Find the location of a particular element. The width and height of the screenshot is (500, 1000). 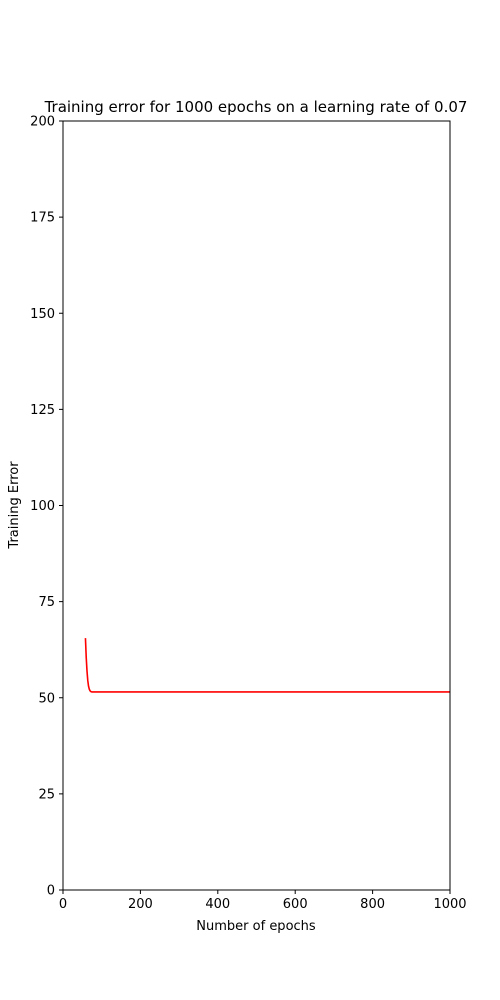

y-tick-label-200: 200 is located at coordinates (42, 122).